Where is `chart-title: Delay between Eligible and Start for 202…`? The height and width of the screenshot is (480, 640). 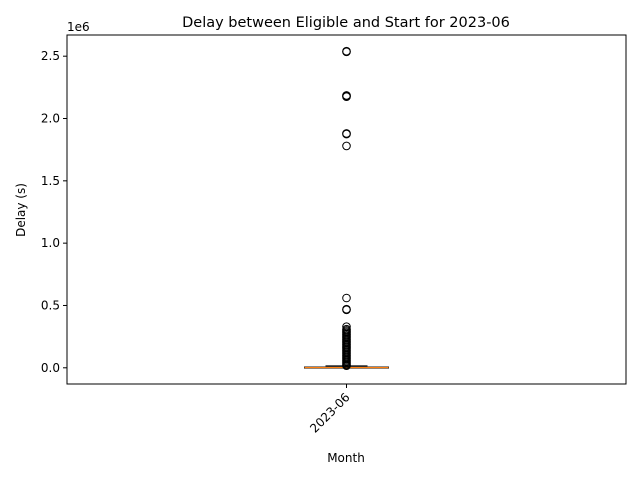 chart-title: Delay between Eligible and Start for 202… is located at coordinates (346, 23).